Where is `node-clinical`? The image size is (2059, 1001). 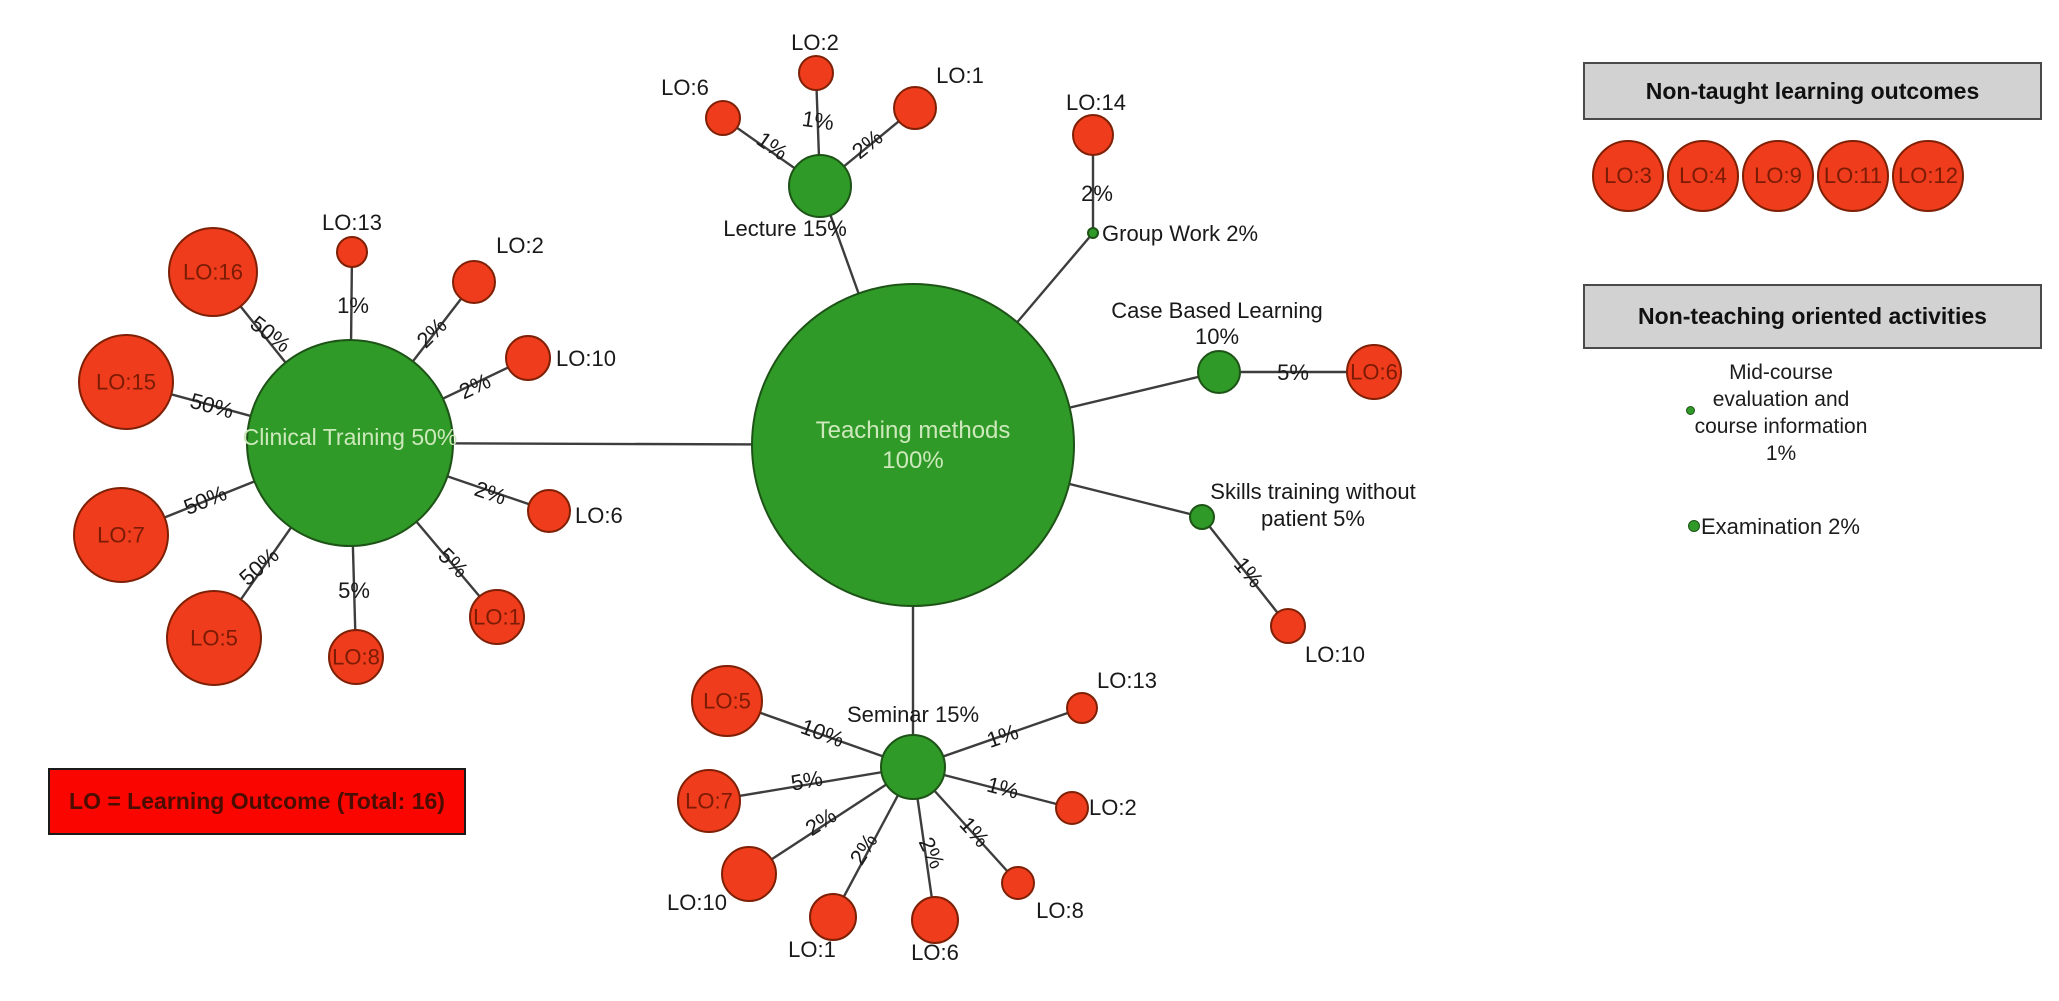 node-clinical is located at coordinates (350, 443).